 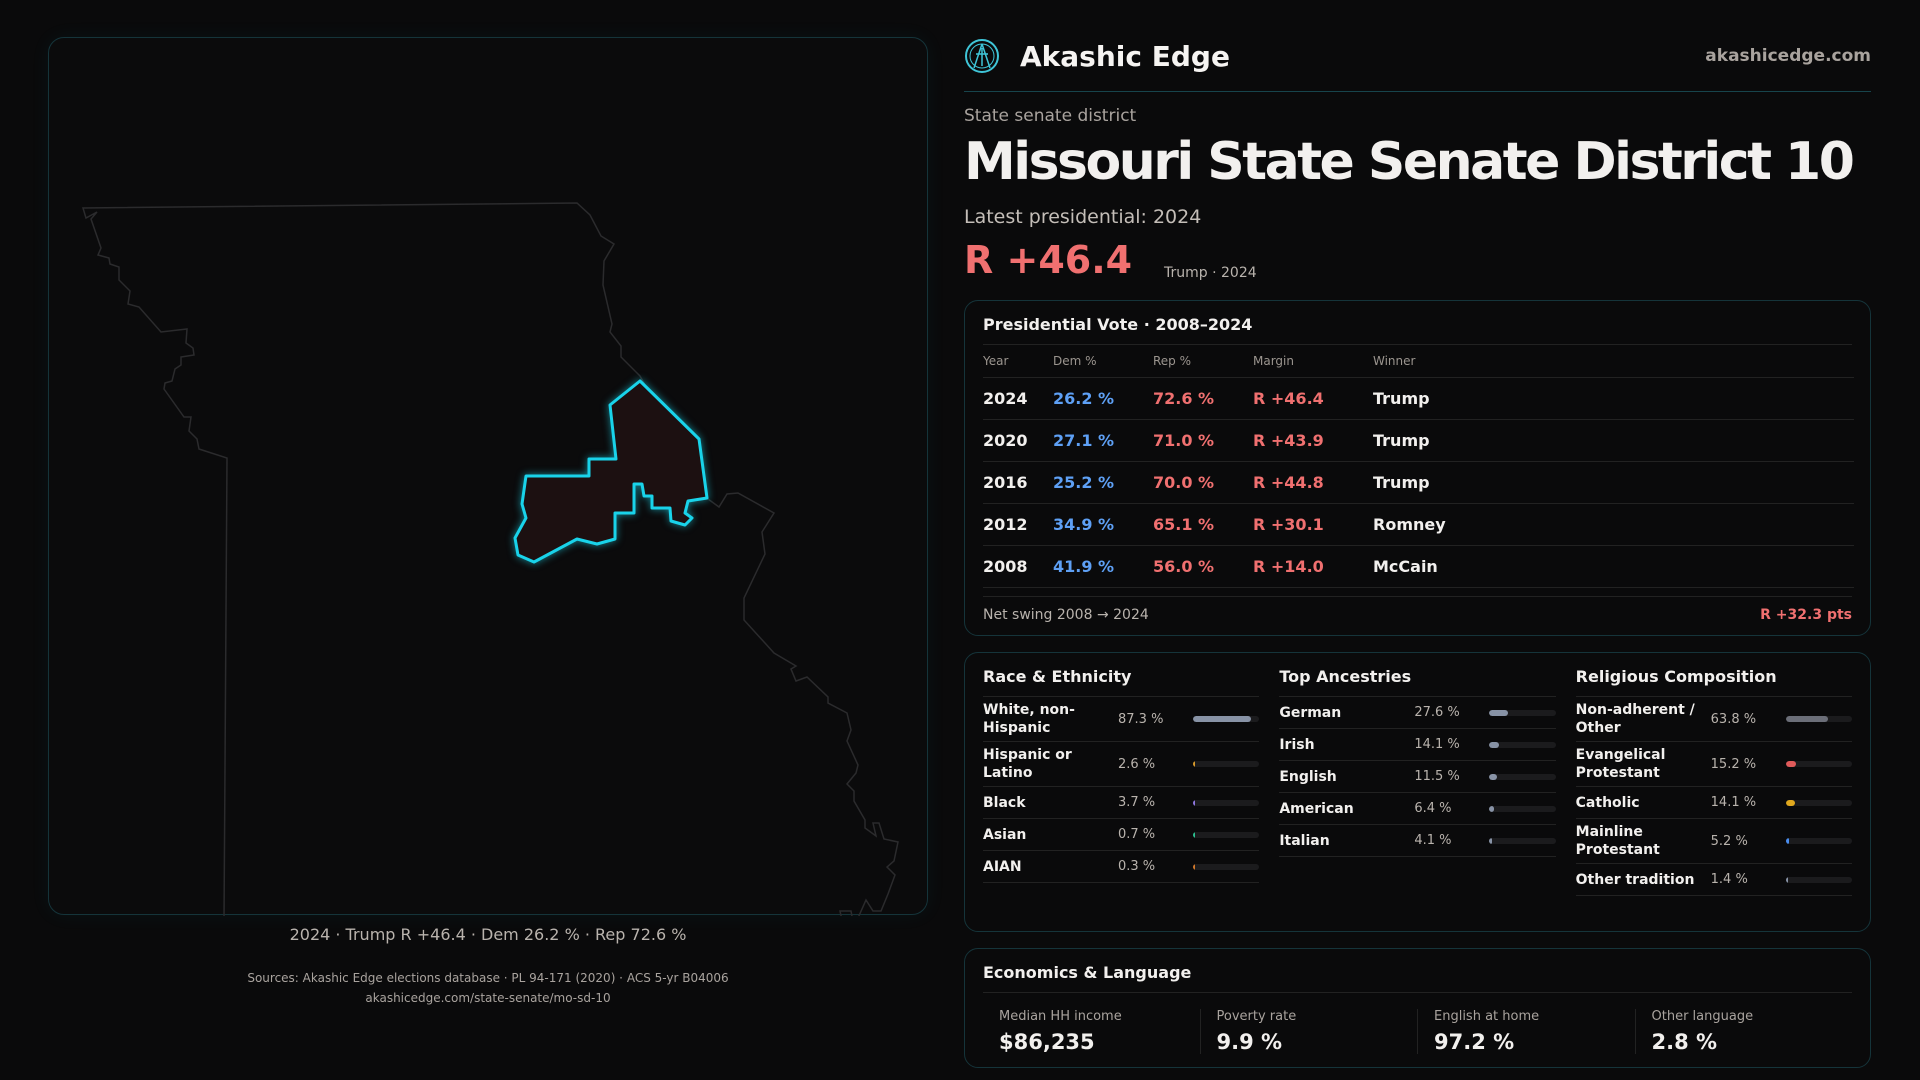 I want to click on stat-value: 2.8 %, so click(x=1684, y=1042).